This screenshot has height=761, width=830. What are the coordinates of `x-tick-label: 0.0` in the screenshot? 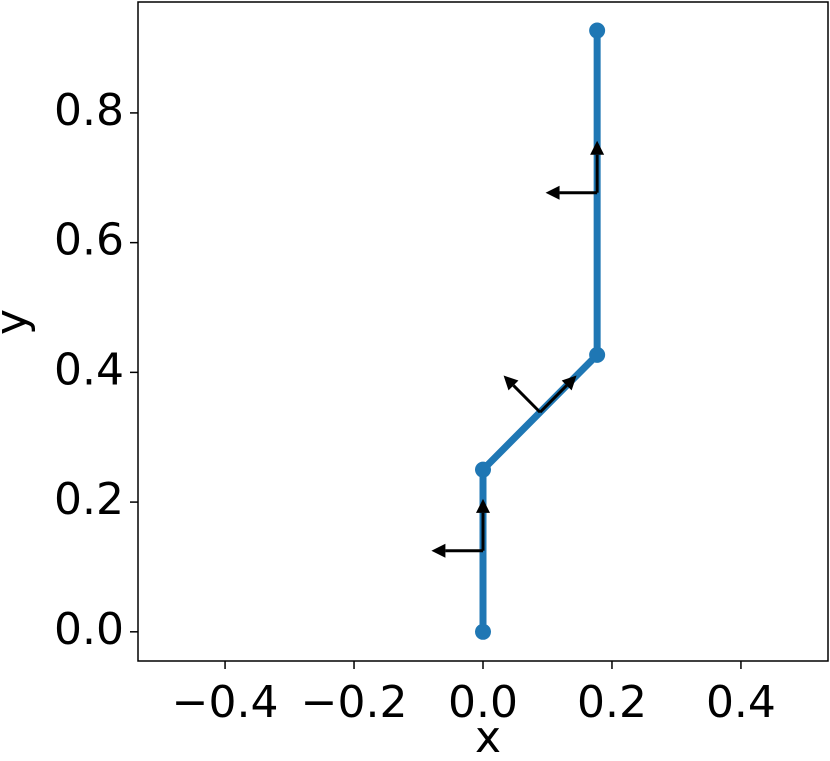 It's located at (483, 702).